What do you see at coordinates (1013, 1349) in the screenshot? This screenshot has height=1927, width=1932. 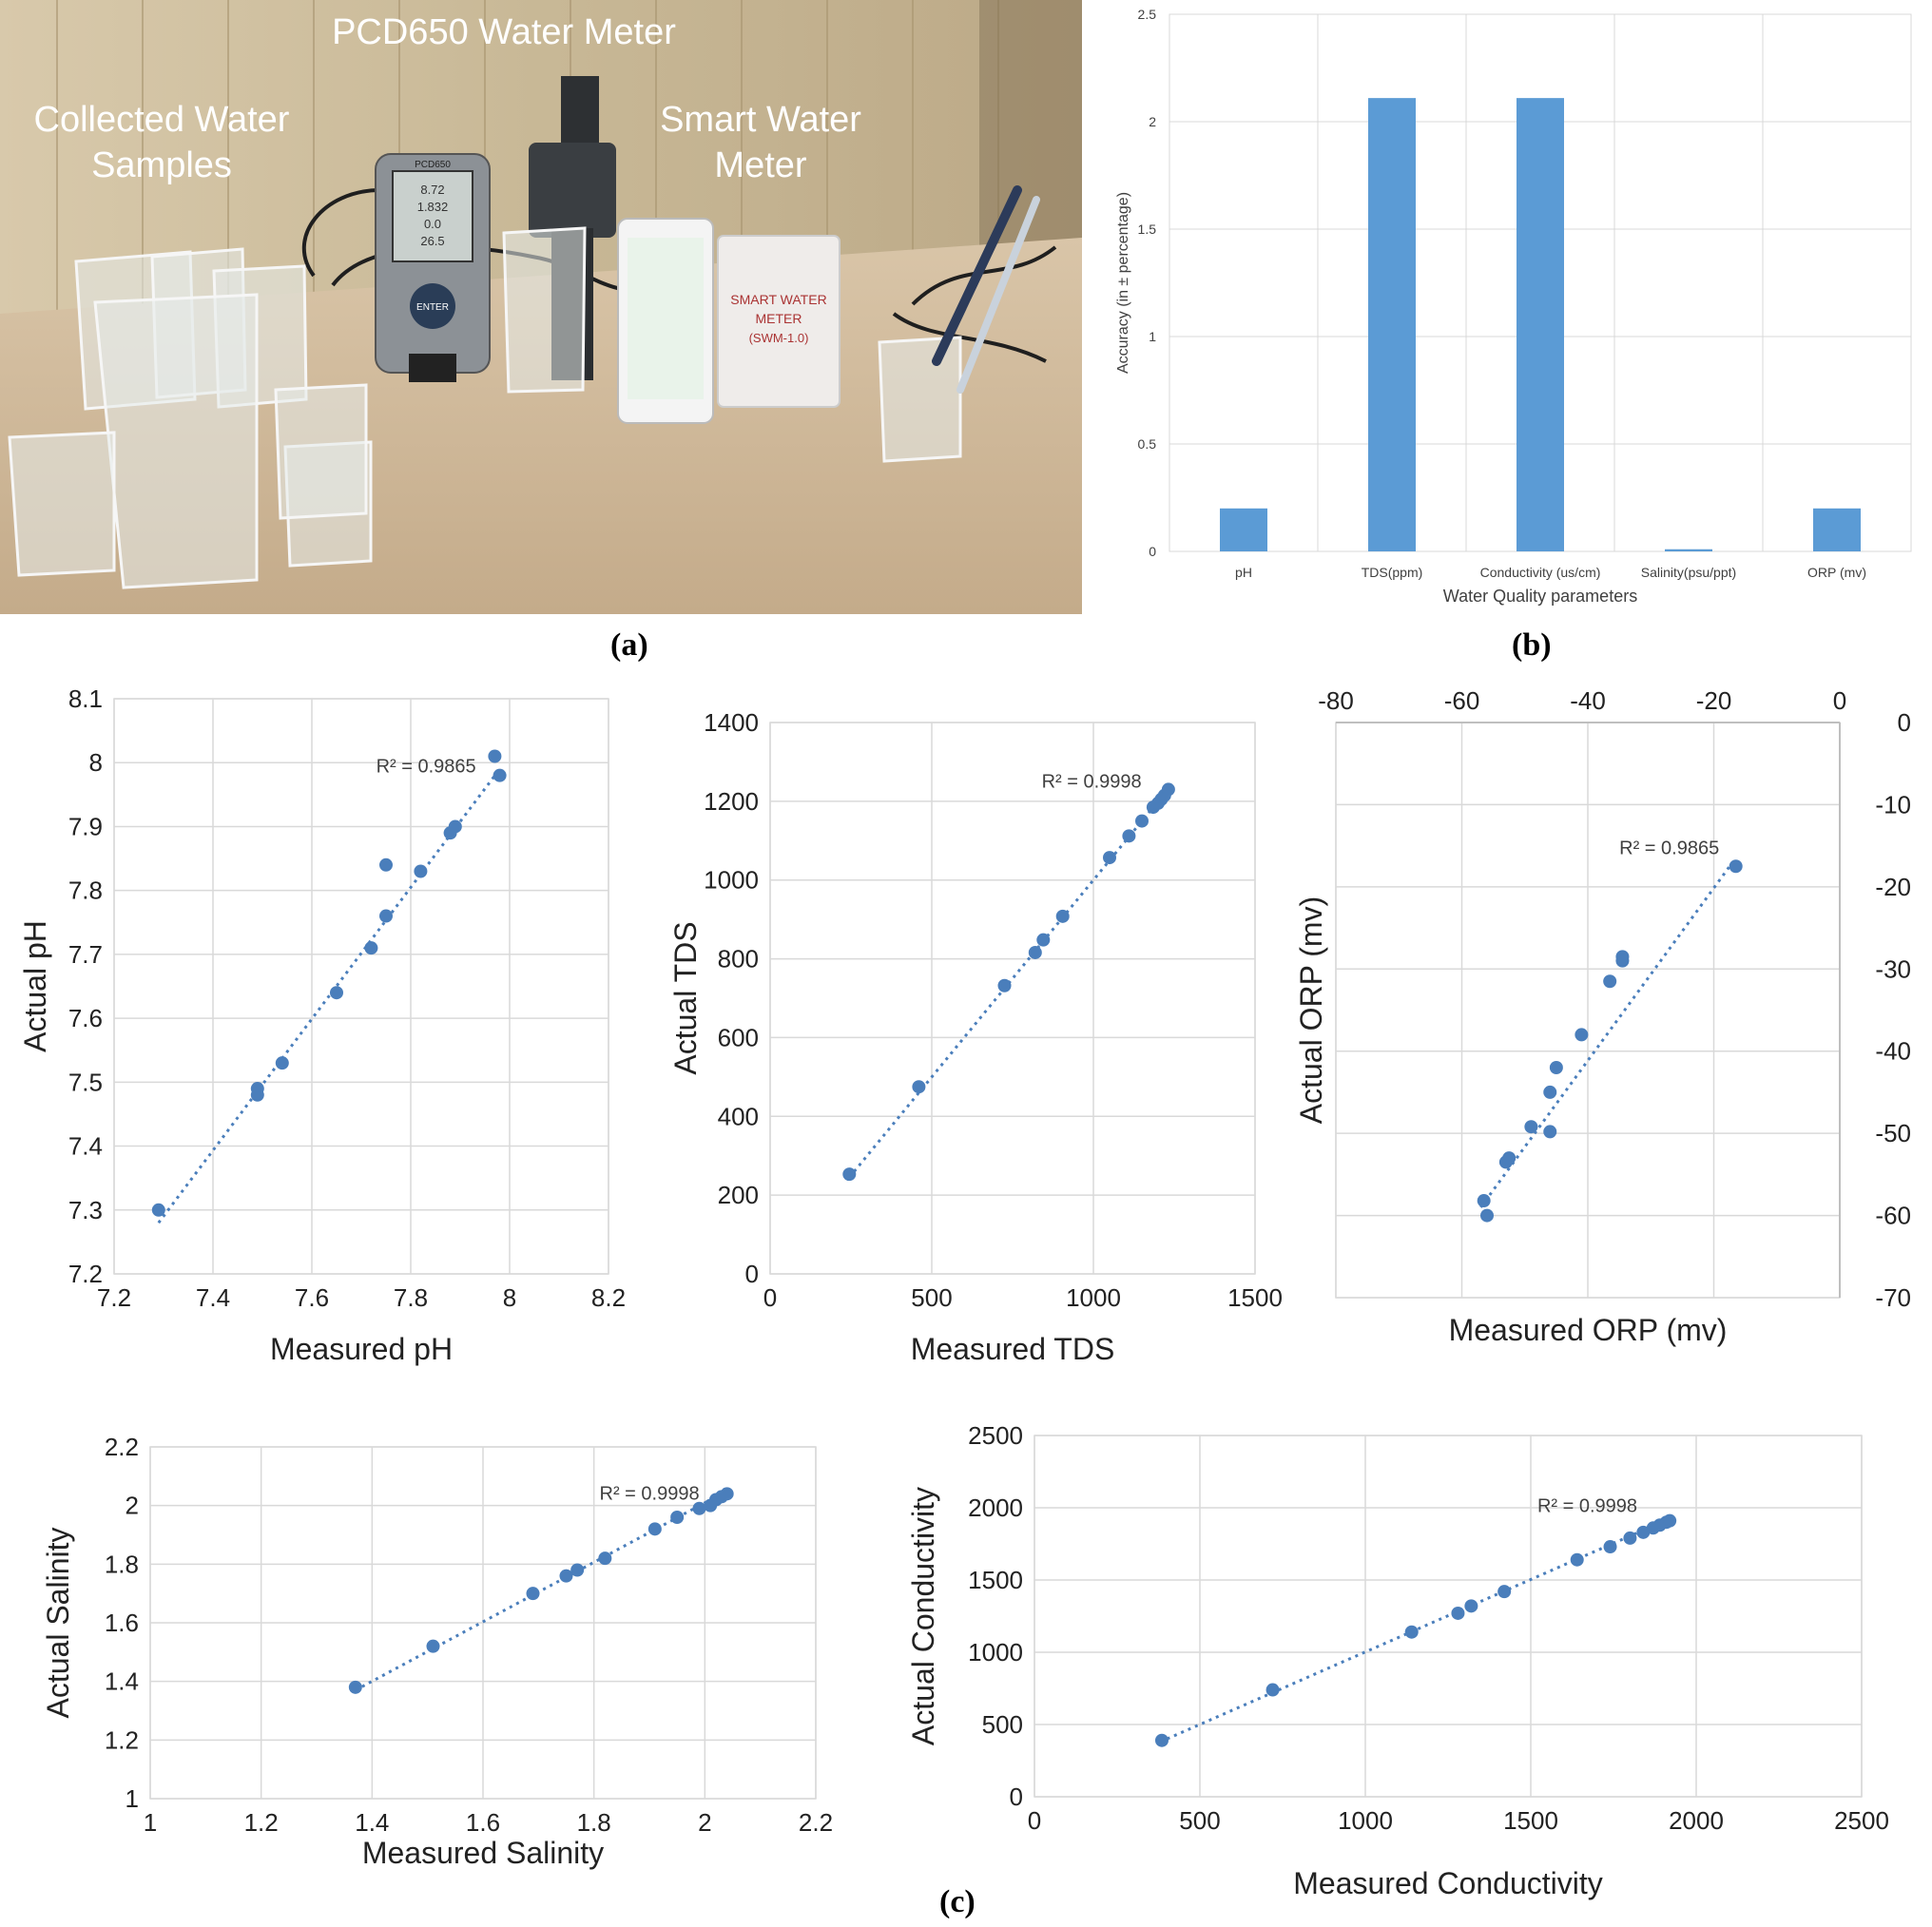 I see `x-axis-label: Measured TDS` at bounding box center [1013, 1349].